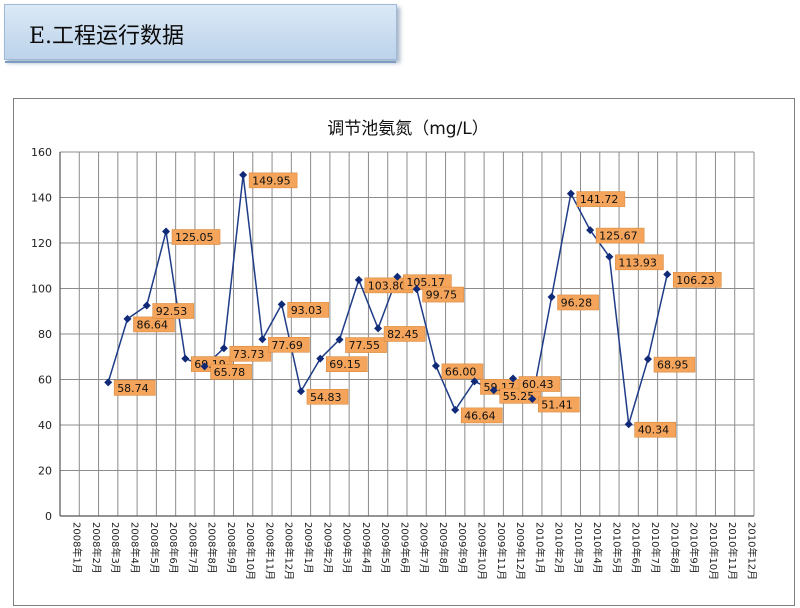 The image size is (800, 608). I want to click on data-label: 77.55, so click(365, 345).